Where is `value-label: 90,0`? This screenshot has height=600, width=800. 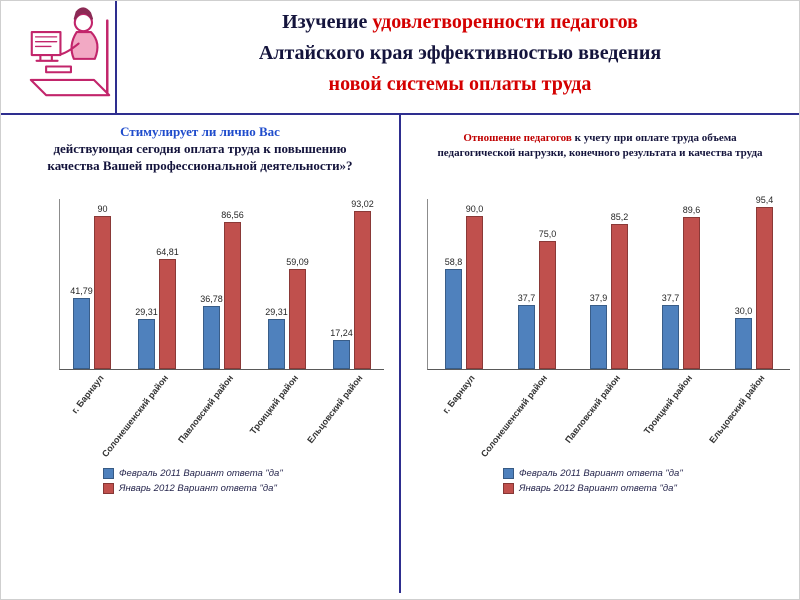
value-label: 90,0 is located at coordinates (474, 209).